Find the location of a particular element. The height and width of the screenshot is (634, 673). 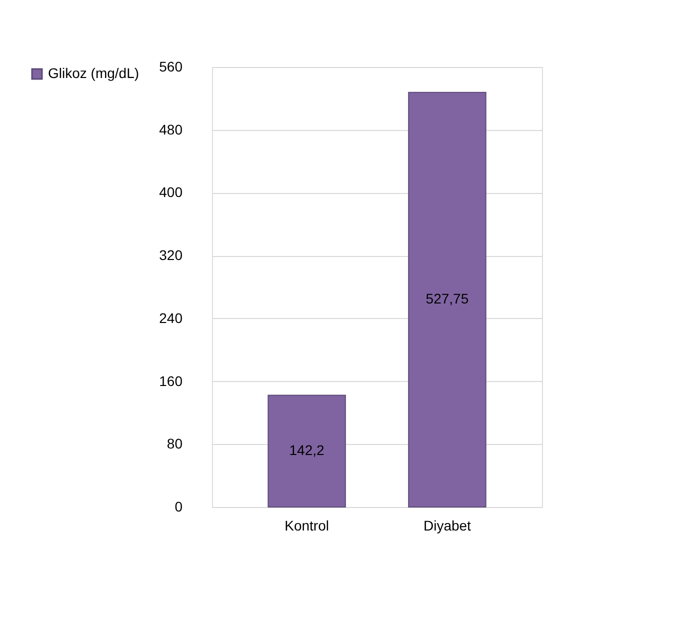

y-tick-label: 240 is located at coordinates (171, 318).